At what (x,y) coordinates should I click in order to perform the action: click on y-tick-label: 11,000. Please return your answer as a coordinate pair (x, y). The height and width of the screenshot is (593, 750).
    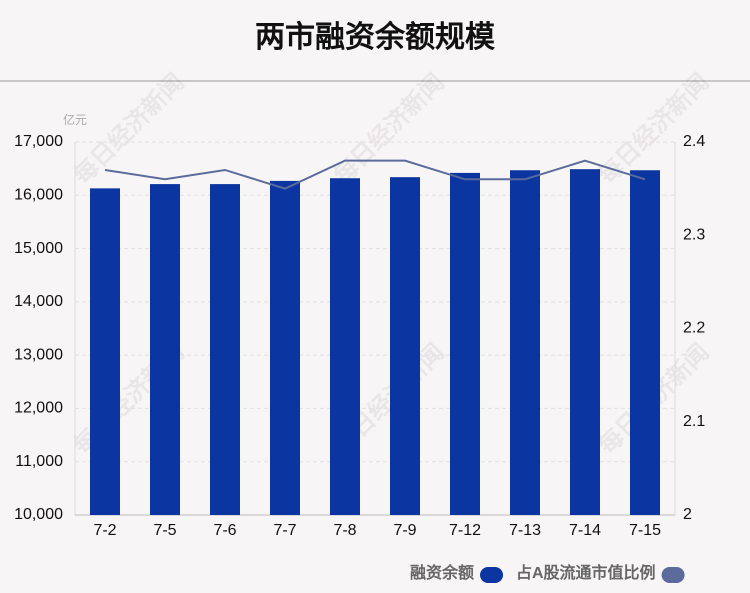
    Looking at the image, I should click on (39, 461).